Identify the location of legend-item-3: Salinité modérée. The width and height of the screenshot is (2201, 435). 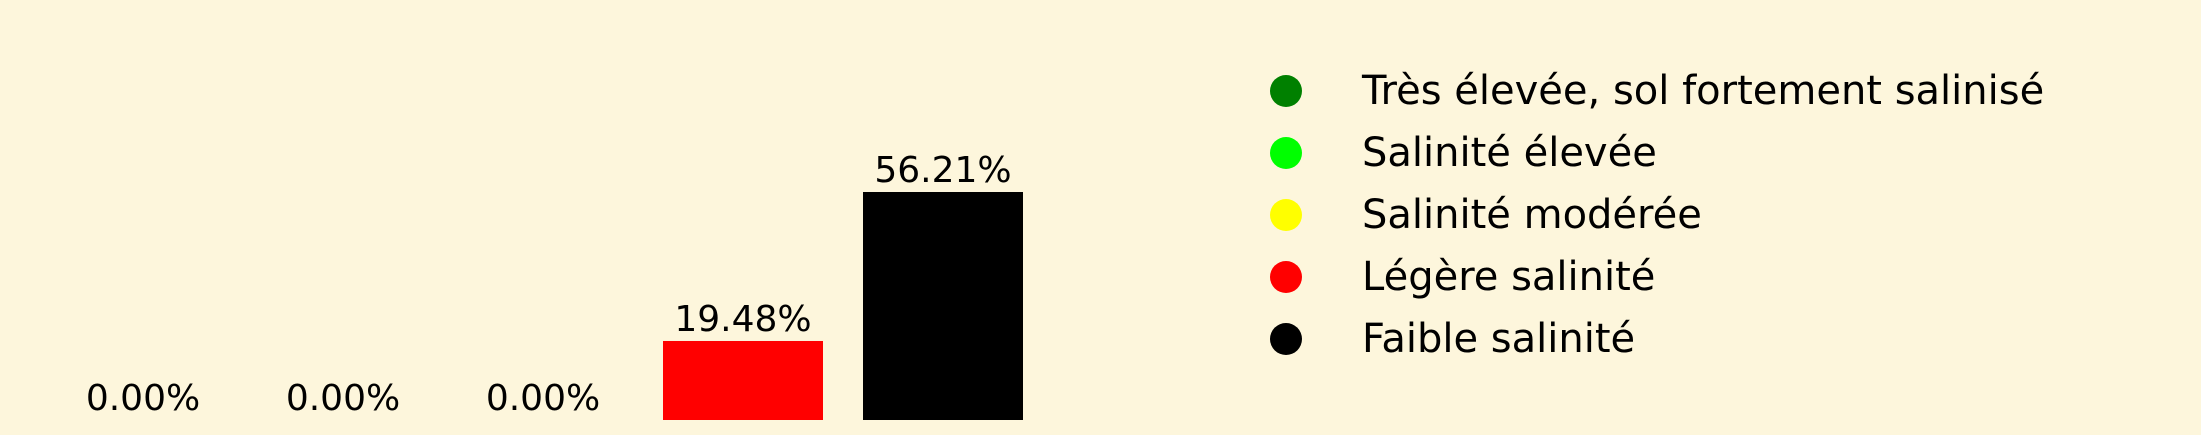
(1652, 215).